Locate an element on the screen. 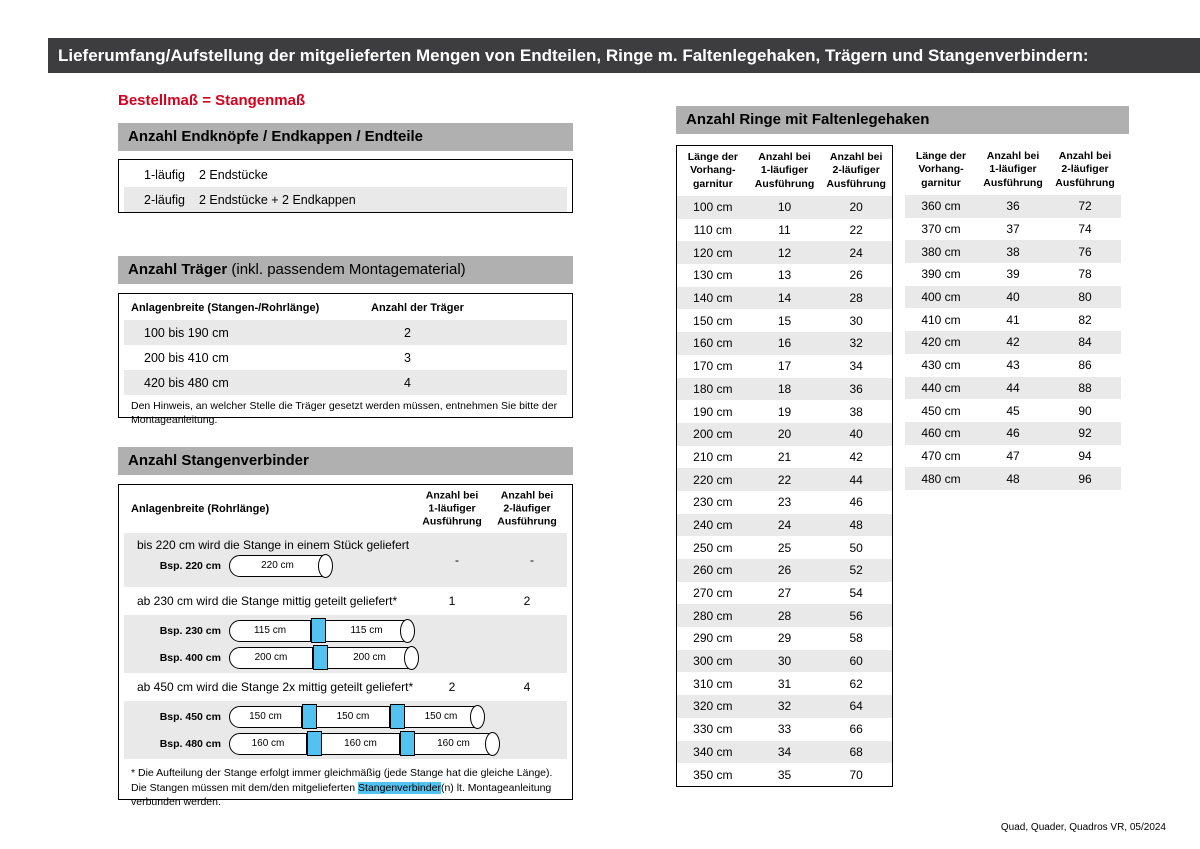 The height and width of the screenshot is (849, 1200). table-cell: 68 is located at coordinates (856, 751).